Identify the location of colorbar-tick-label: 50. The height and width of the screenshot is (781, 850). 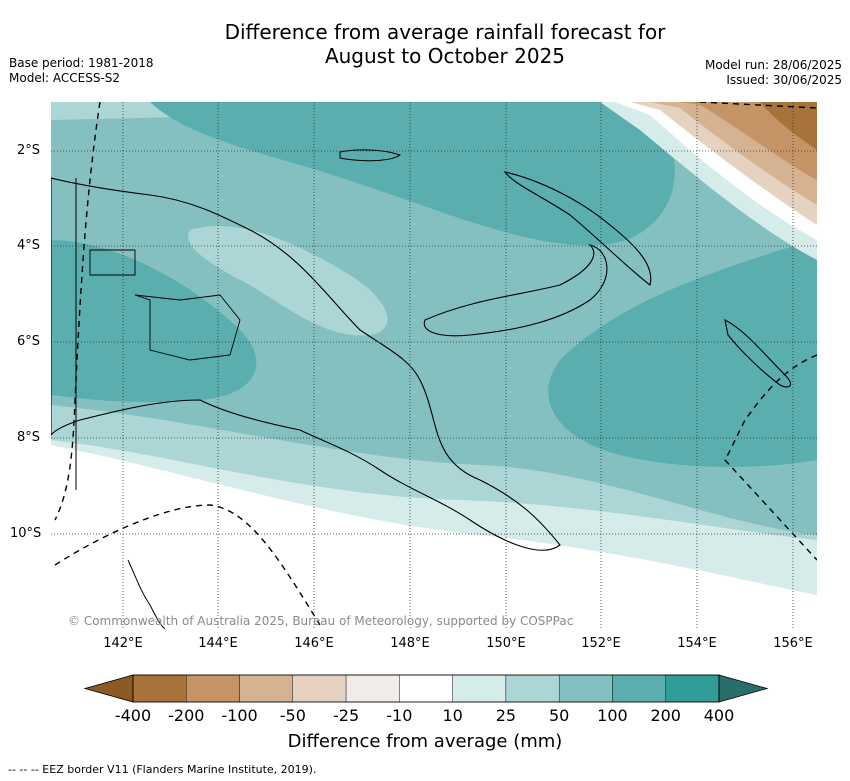
(559, 715).